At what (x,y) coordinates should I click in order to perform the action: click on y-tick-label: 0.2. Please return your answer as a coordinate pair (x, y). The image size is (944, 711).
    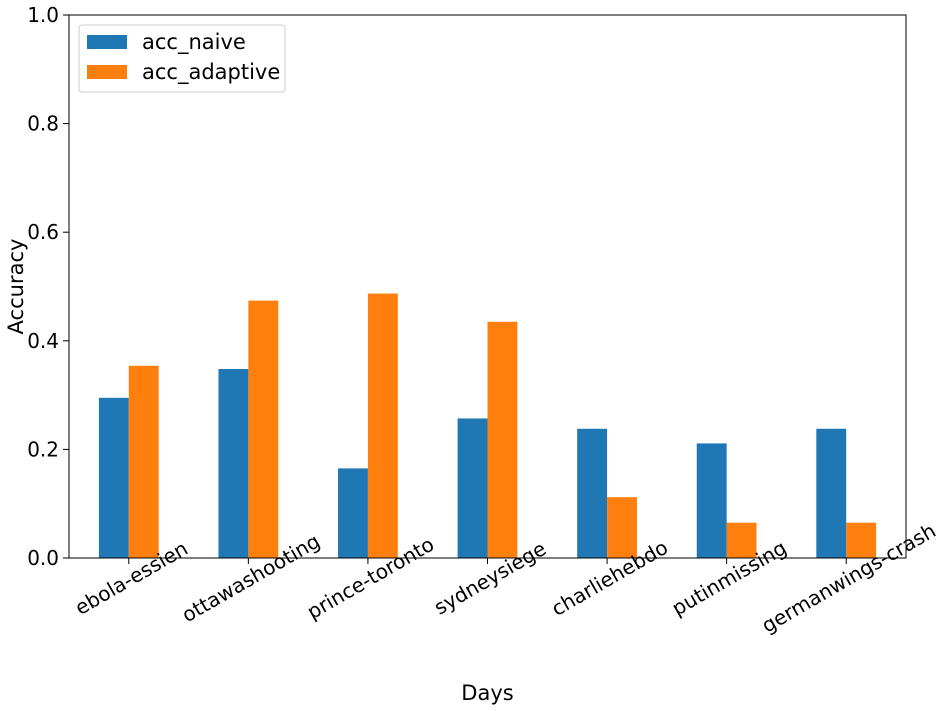
    Looking at the image, I should click on (43, 449).